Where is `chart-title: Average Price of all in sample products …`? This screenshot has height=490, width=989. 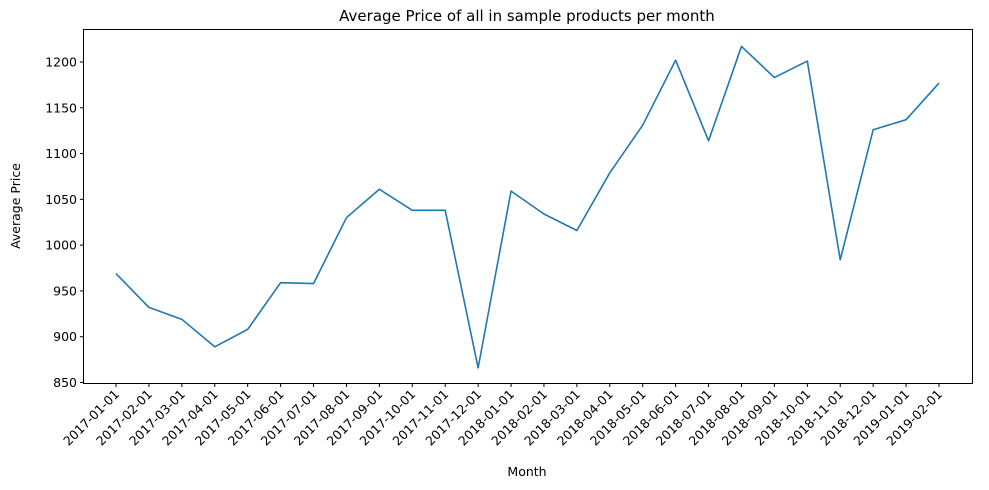 chart-title: Average Price of all in sample products … is located at coordinates (527, 16).